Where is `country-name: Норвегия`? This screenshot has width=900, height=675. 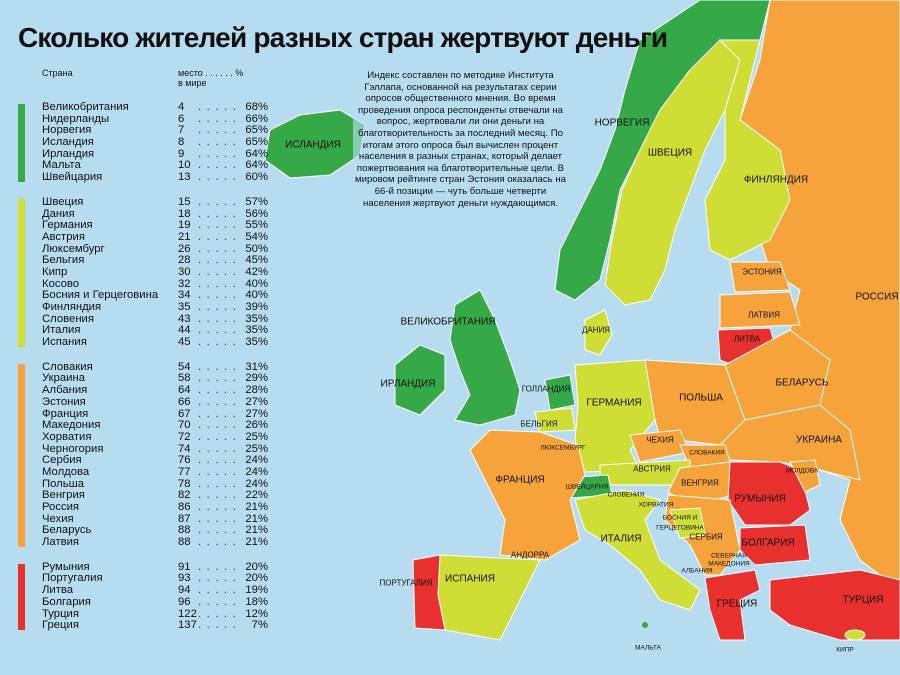 country-name: Норвегия is located at coordinates (67, 130).